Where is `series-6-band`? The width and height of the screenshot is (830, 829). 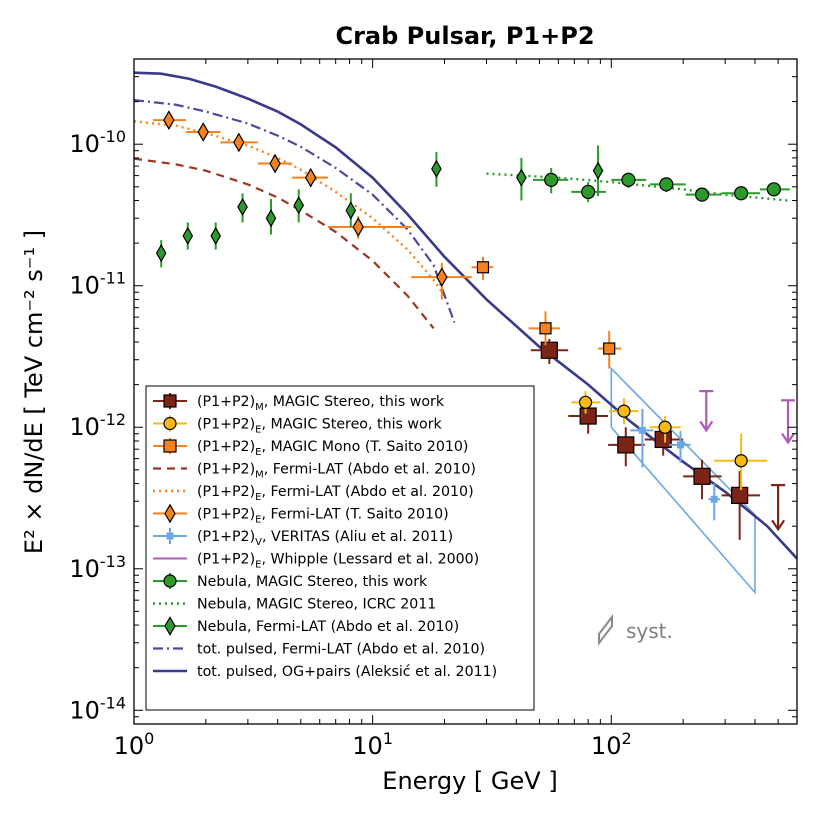
series-6-band is located at coordinates (683, 480).